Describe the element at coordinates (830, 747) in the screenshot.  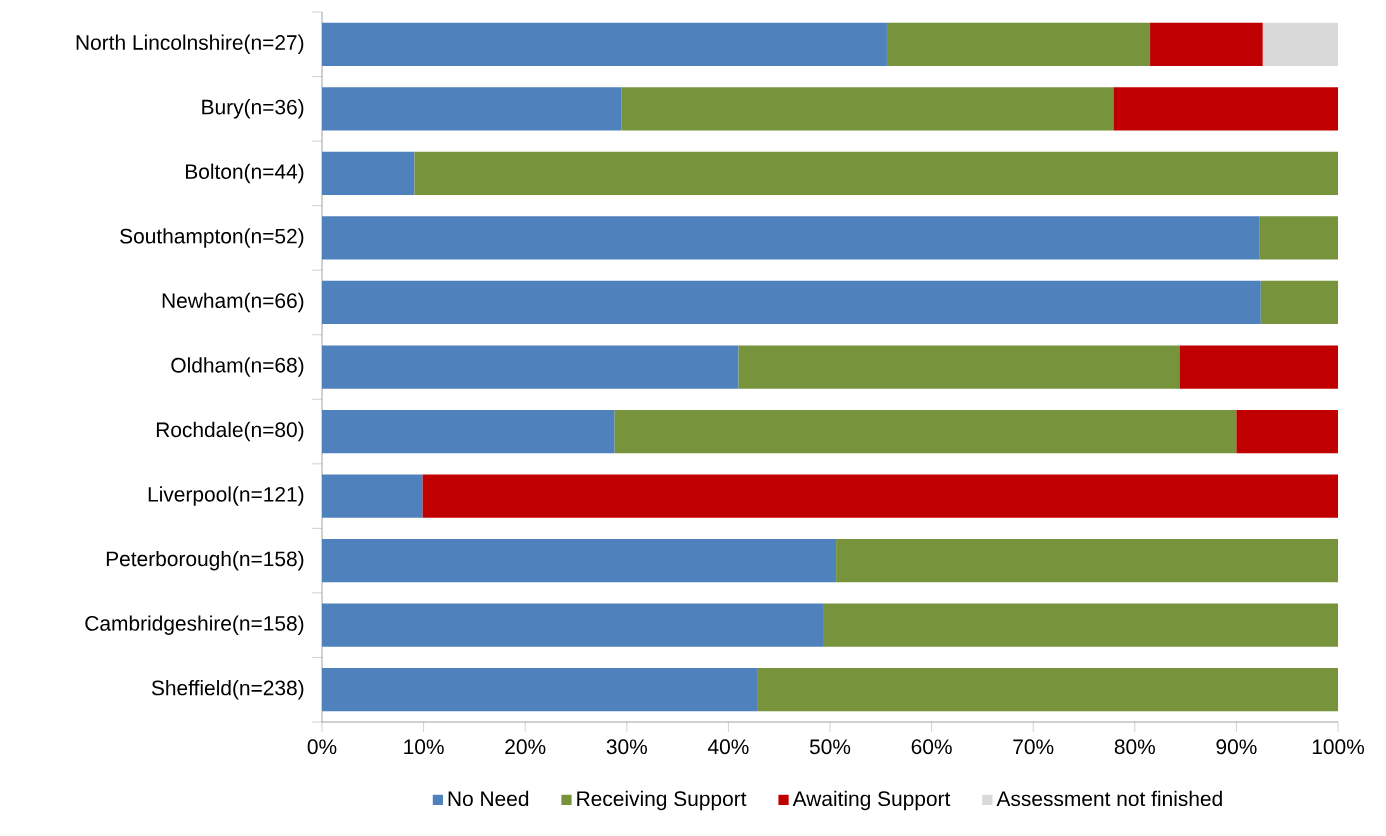
I see `x-tick-label: 50%` at that location.